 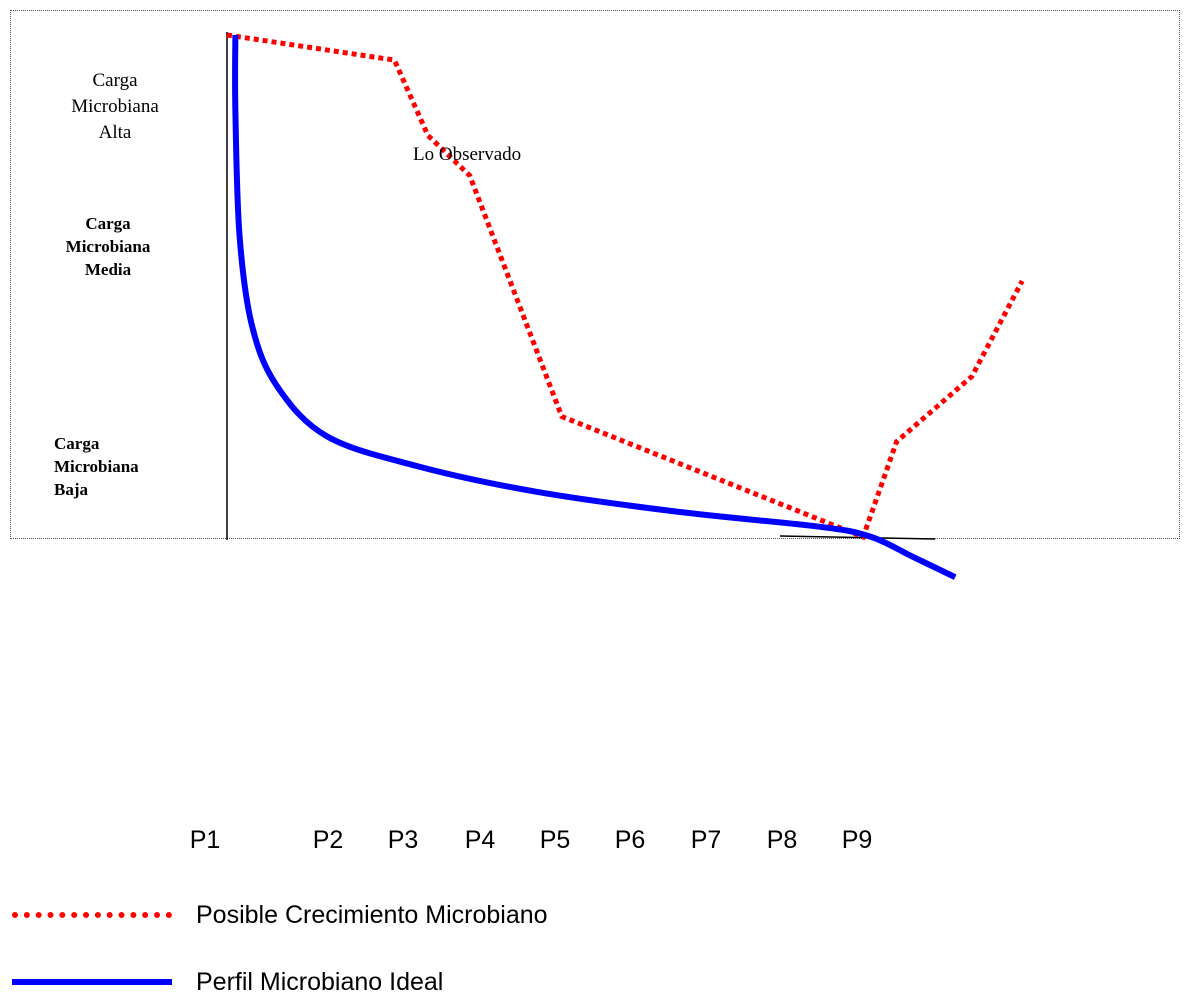 What do you see at coordinates (857, 537) in the screenshot?
I see `x-axis-line` at bounding box center [857, 537].